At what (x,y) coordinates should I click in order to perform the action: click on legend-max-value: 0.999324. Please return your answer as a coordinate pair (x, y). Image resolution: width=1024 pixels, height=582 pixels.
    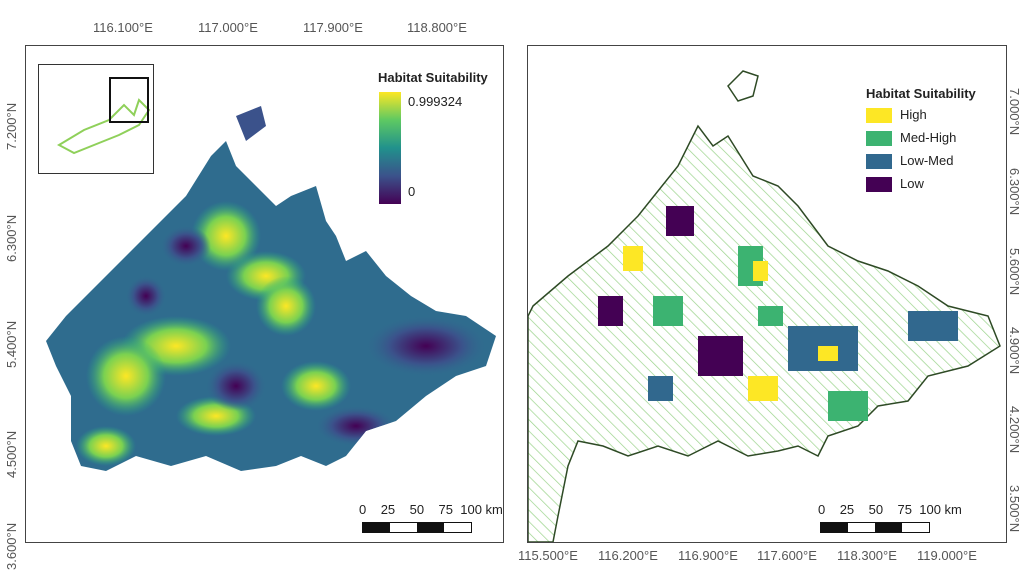
    Looking at the image, I should click on (435, 101).